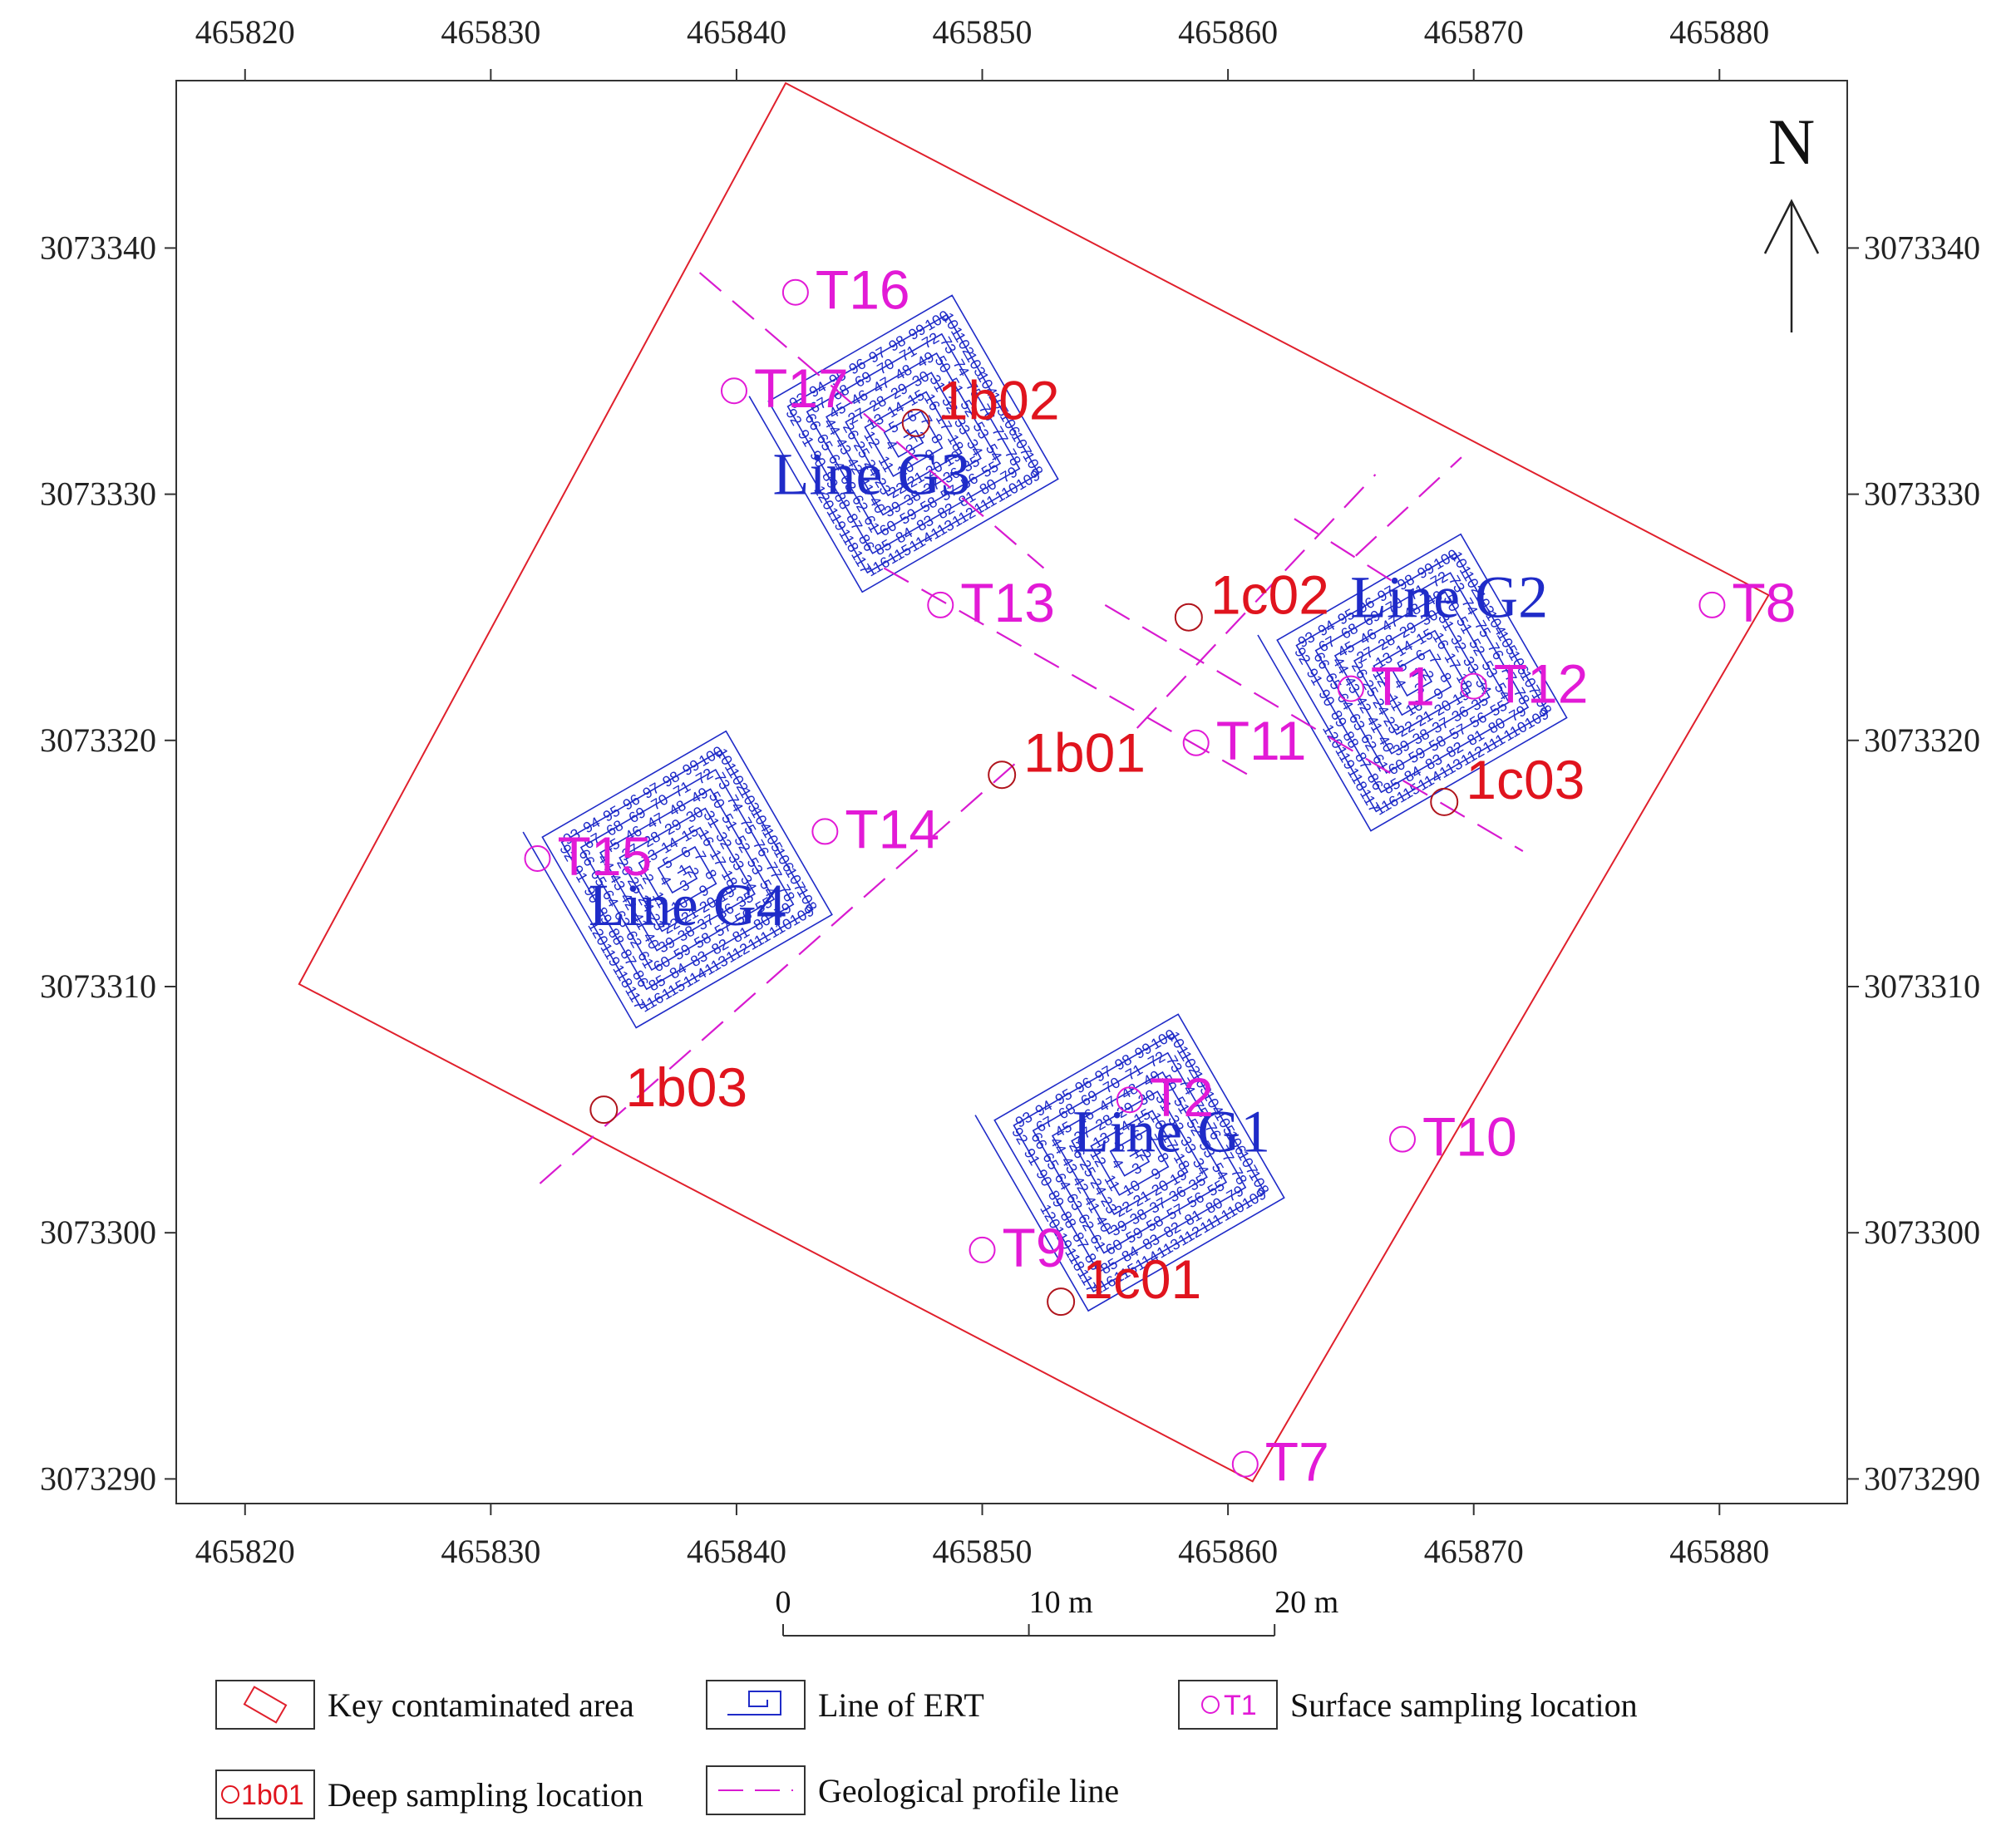 The image size is (2016, 1841). Describe the element at coordinates (1526, 779) in the screenshot. I see `deep-sample-label: 1c03` at that location.